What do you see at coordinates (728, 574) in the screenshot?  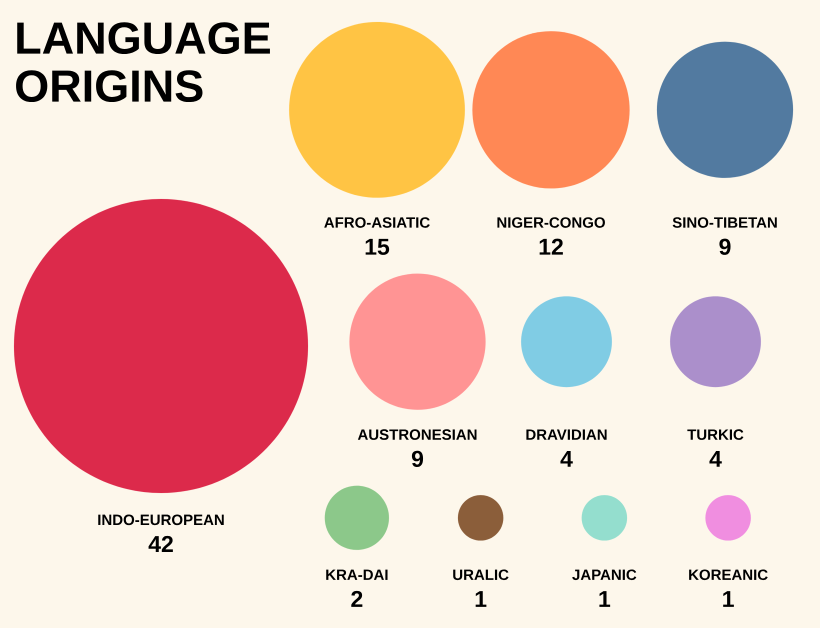 I see `category-label: KOREANIC` at bounding box center [728, 574].